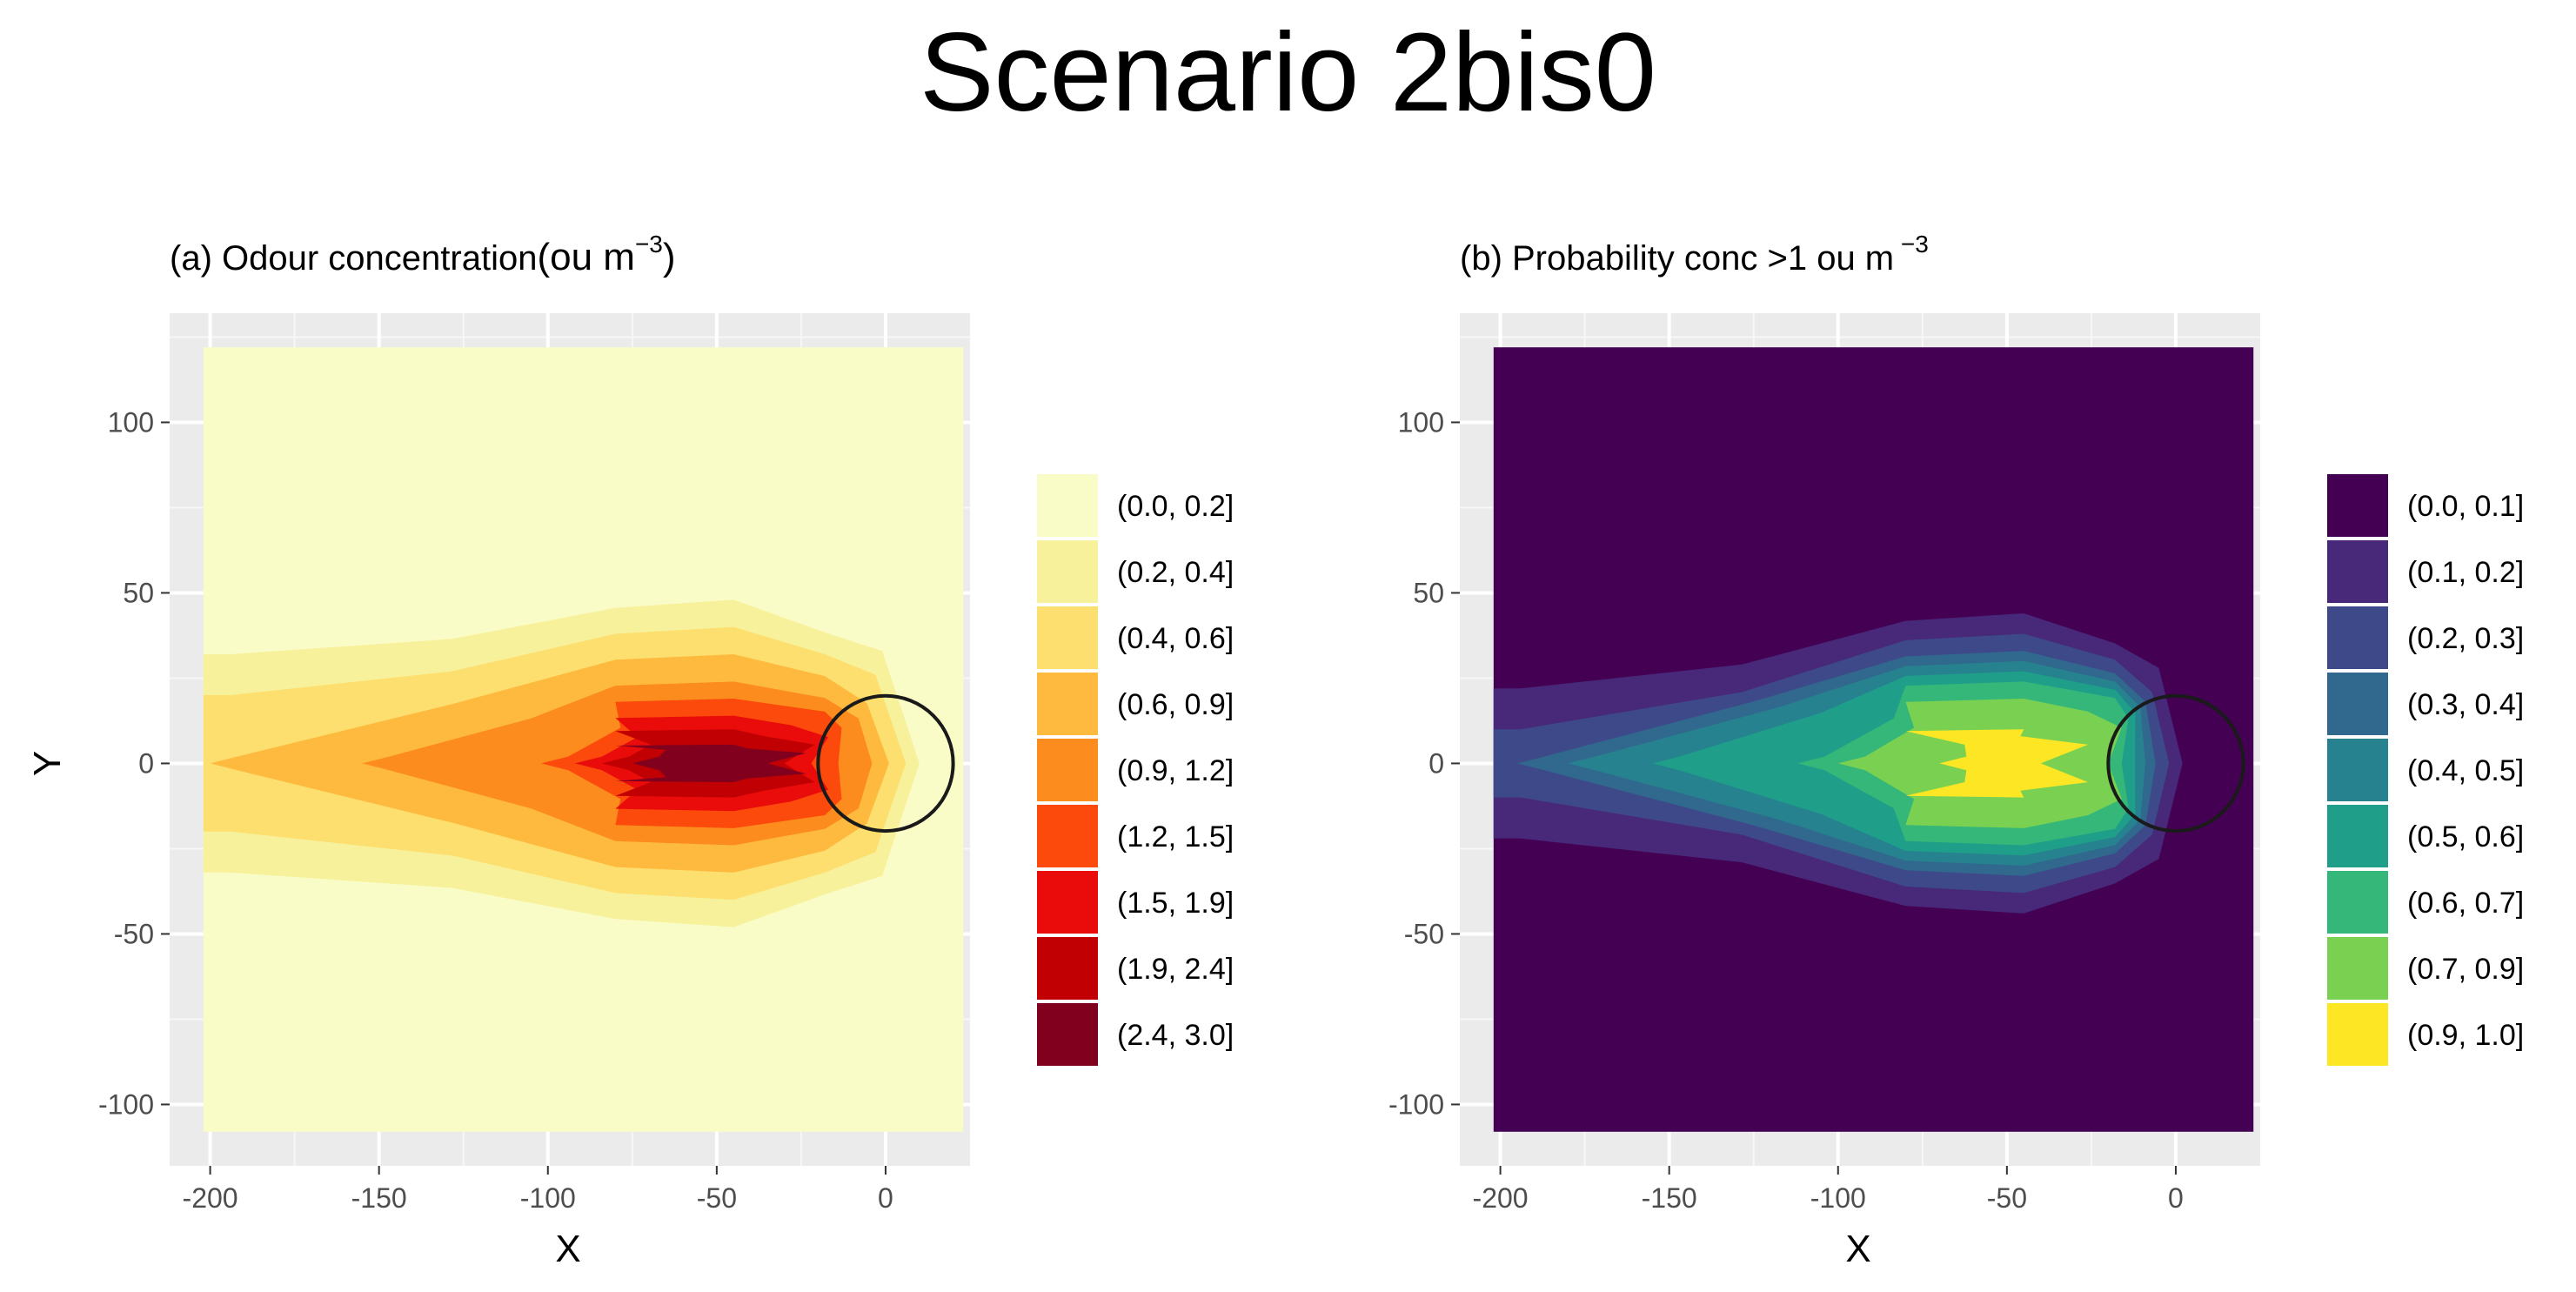 Image resolution: width=2576 pixels, height=1292 pixels. Describe the element at coordinates (1677, 258) in the screenshot. I see `subtitle-text: (b) Probability conc >1 ou m` at that location.